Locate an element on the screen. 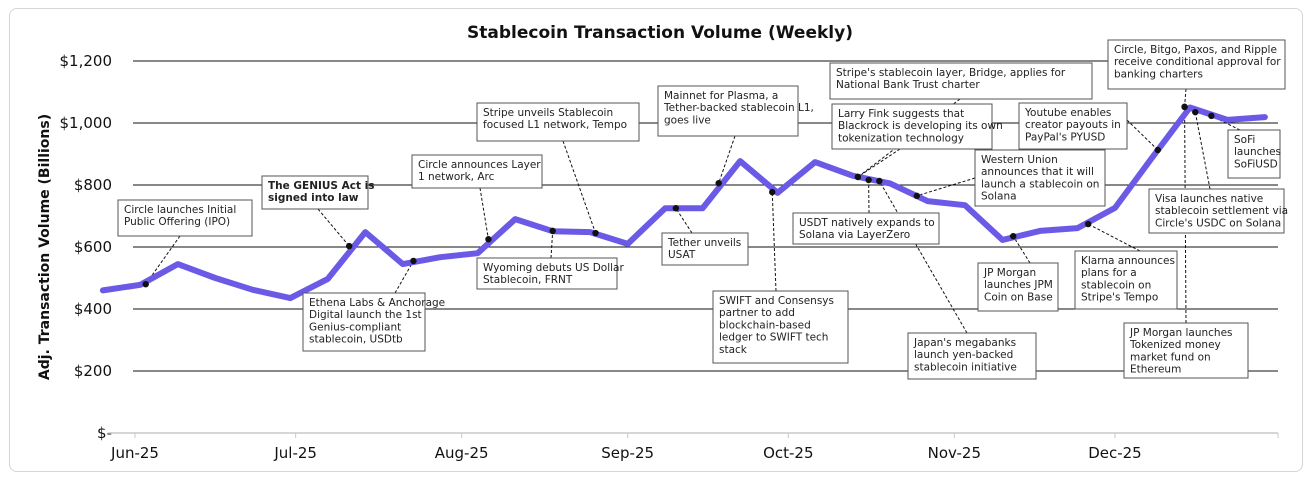 This screenshot has width=1311, height=477. annotation-text: receive conditional approval for is located at coordinates (1197, 62).